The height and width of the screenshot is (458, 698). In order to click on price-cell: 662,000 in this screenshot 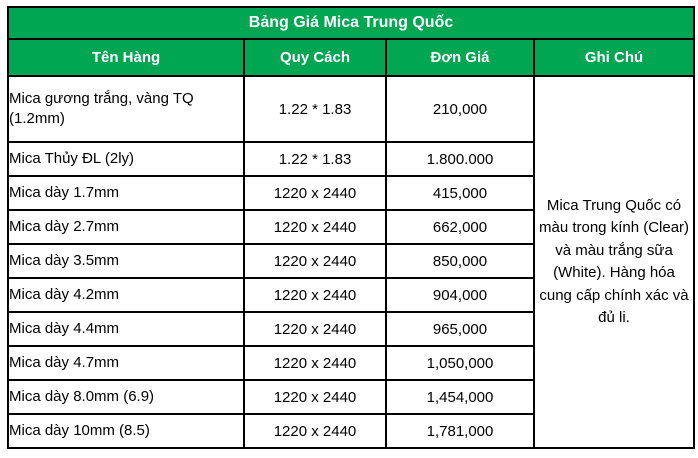, I will do `click(460, 227)`.